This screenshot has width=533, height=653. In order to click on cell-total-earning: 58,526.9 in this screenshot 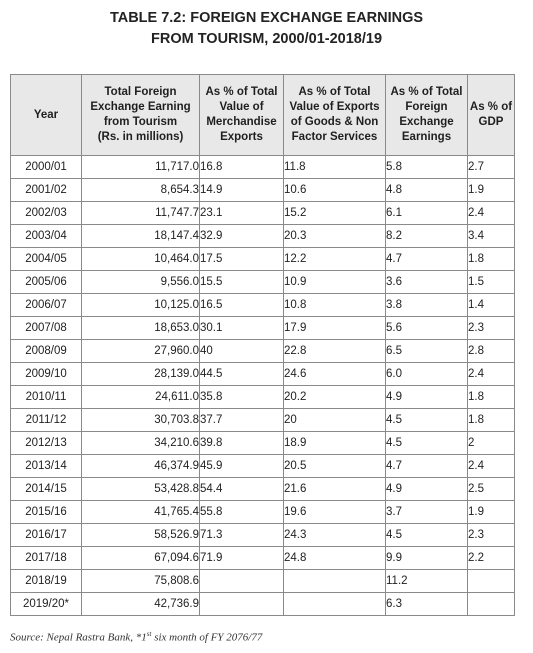, I will do `click(140, 535)`.